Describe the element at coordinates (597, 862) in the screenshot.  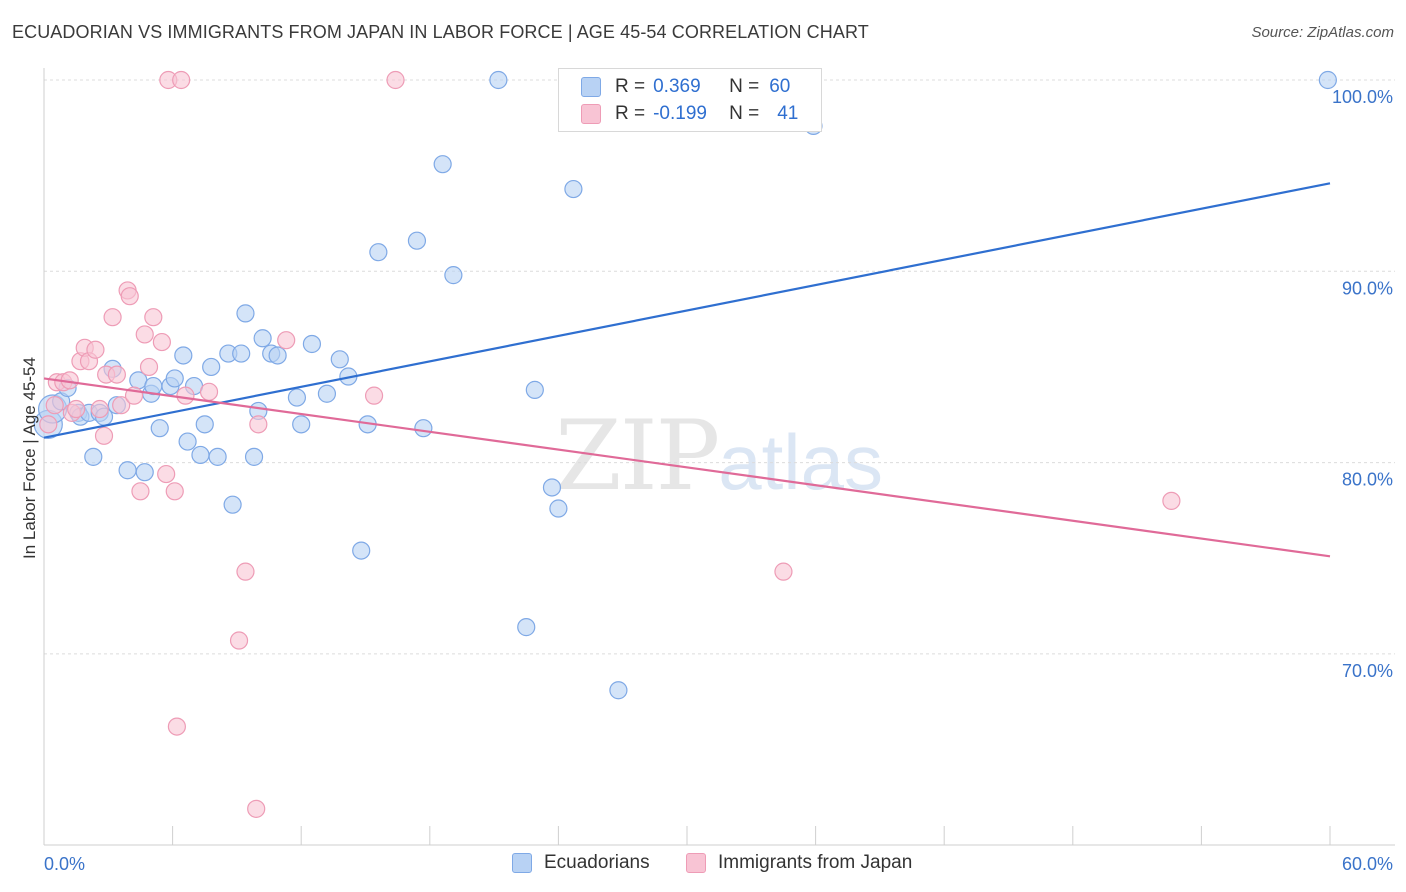
I see `bottom-legend-label-ecuadorians: Ecuadorians` at that location.